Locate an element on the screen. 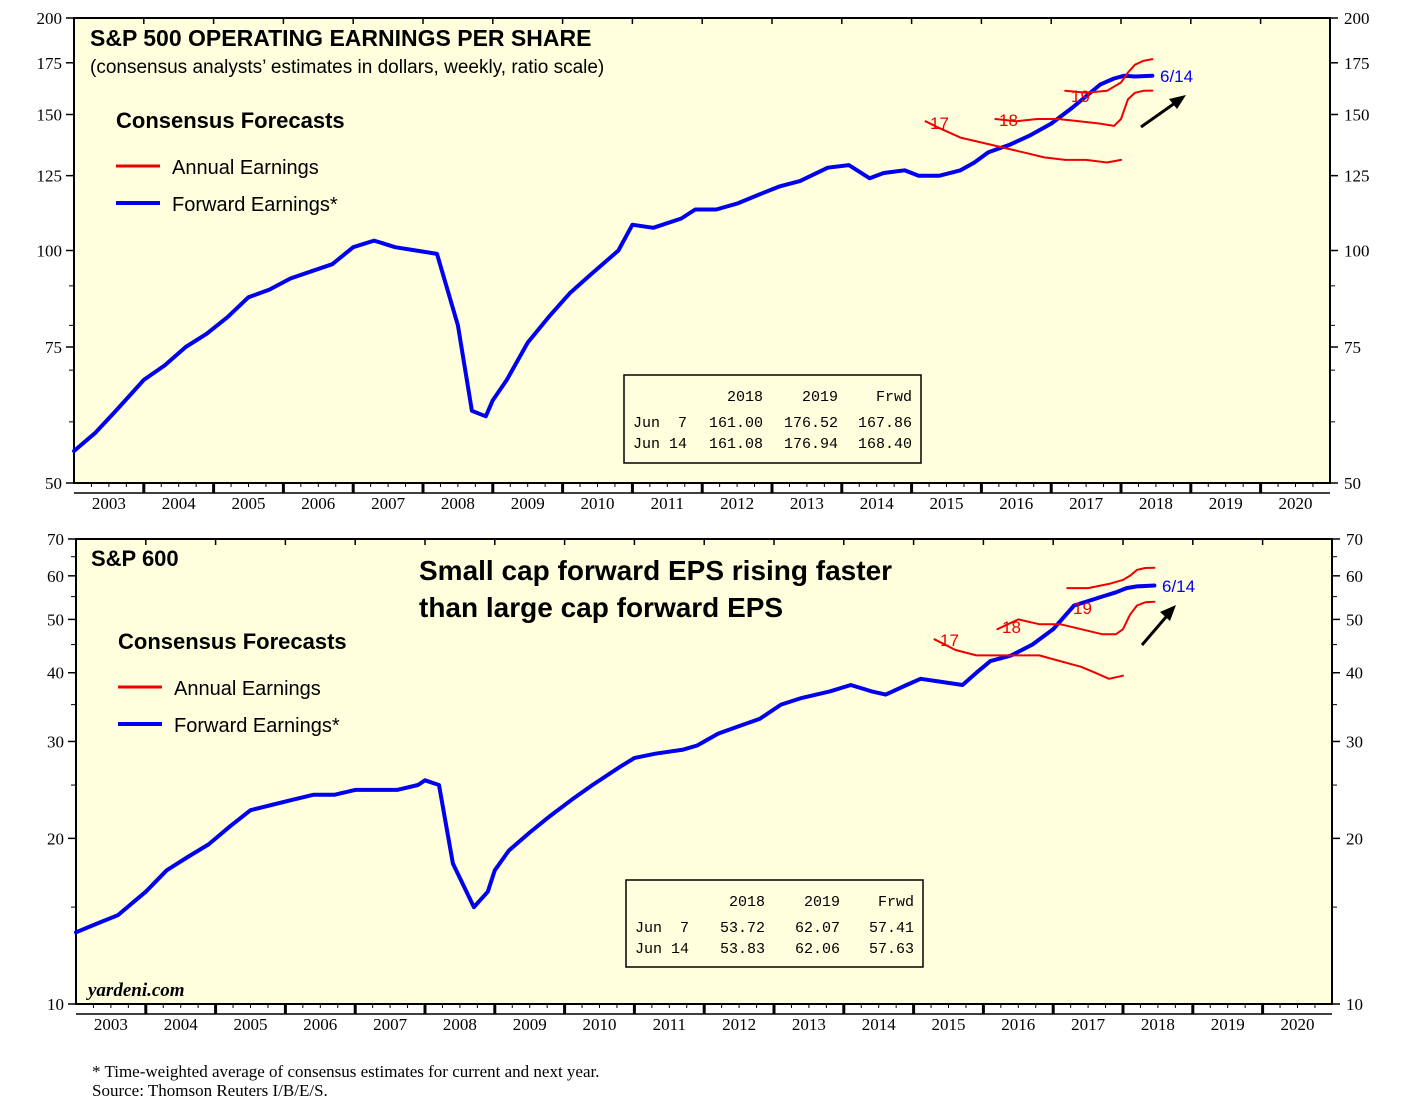 The width and height of the screenshot is (1403, 1118). sp600-table-r1c3: 57.41 is located at coordinates (891, 928).